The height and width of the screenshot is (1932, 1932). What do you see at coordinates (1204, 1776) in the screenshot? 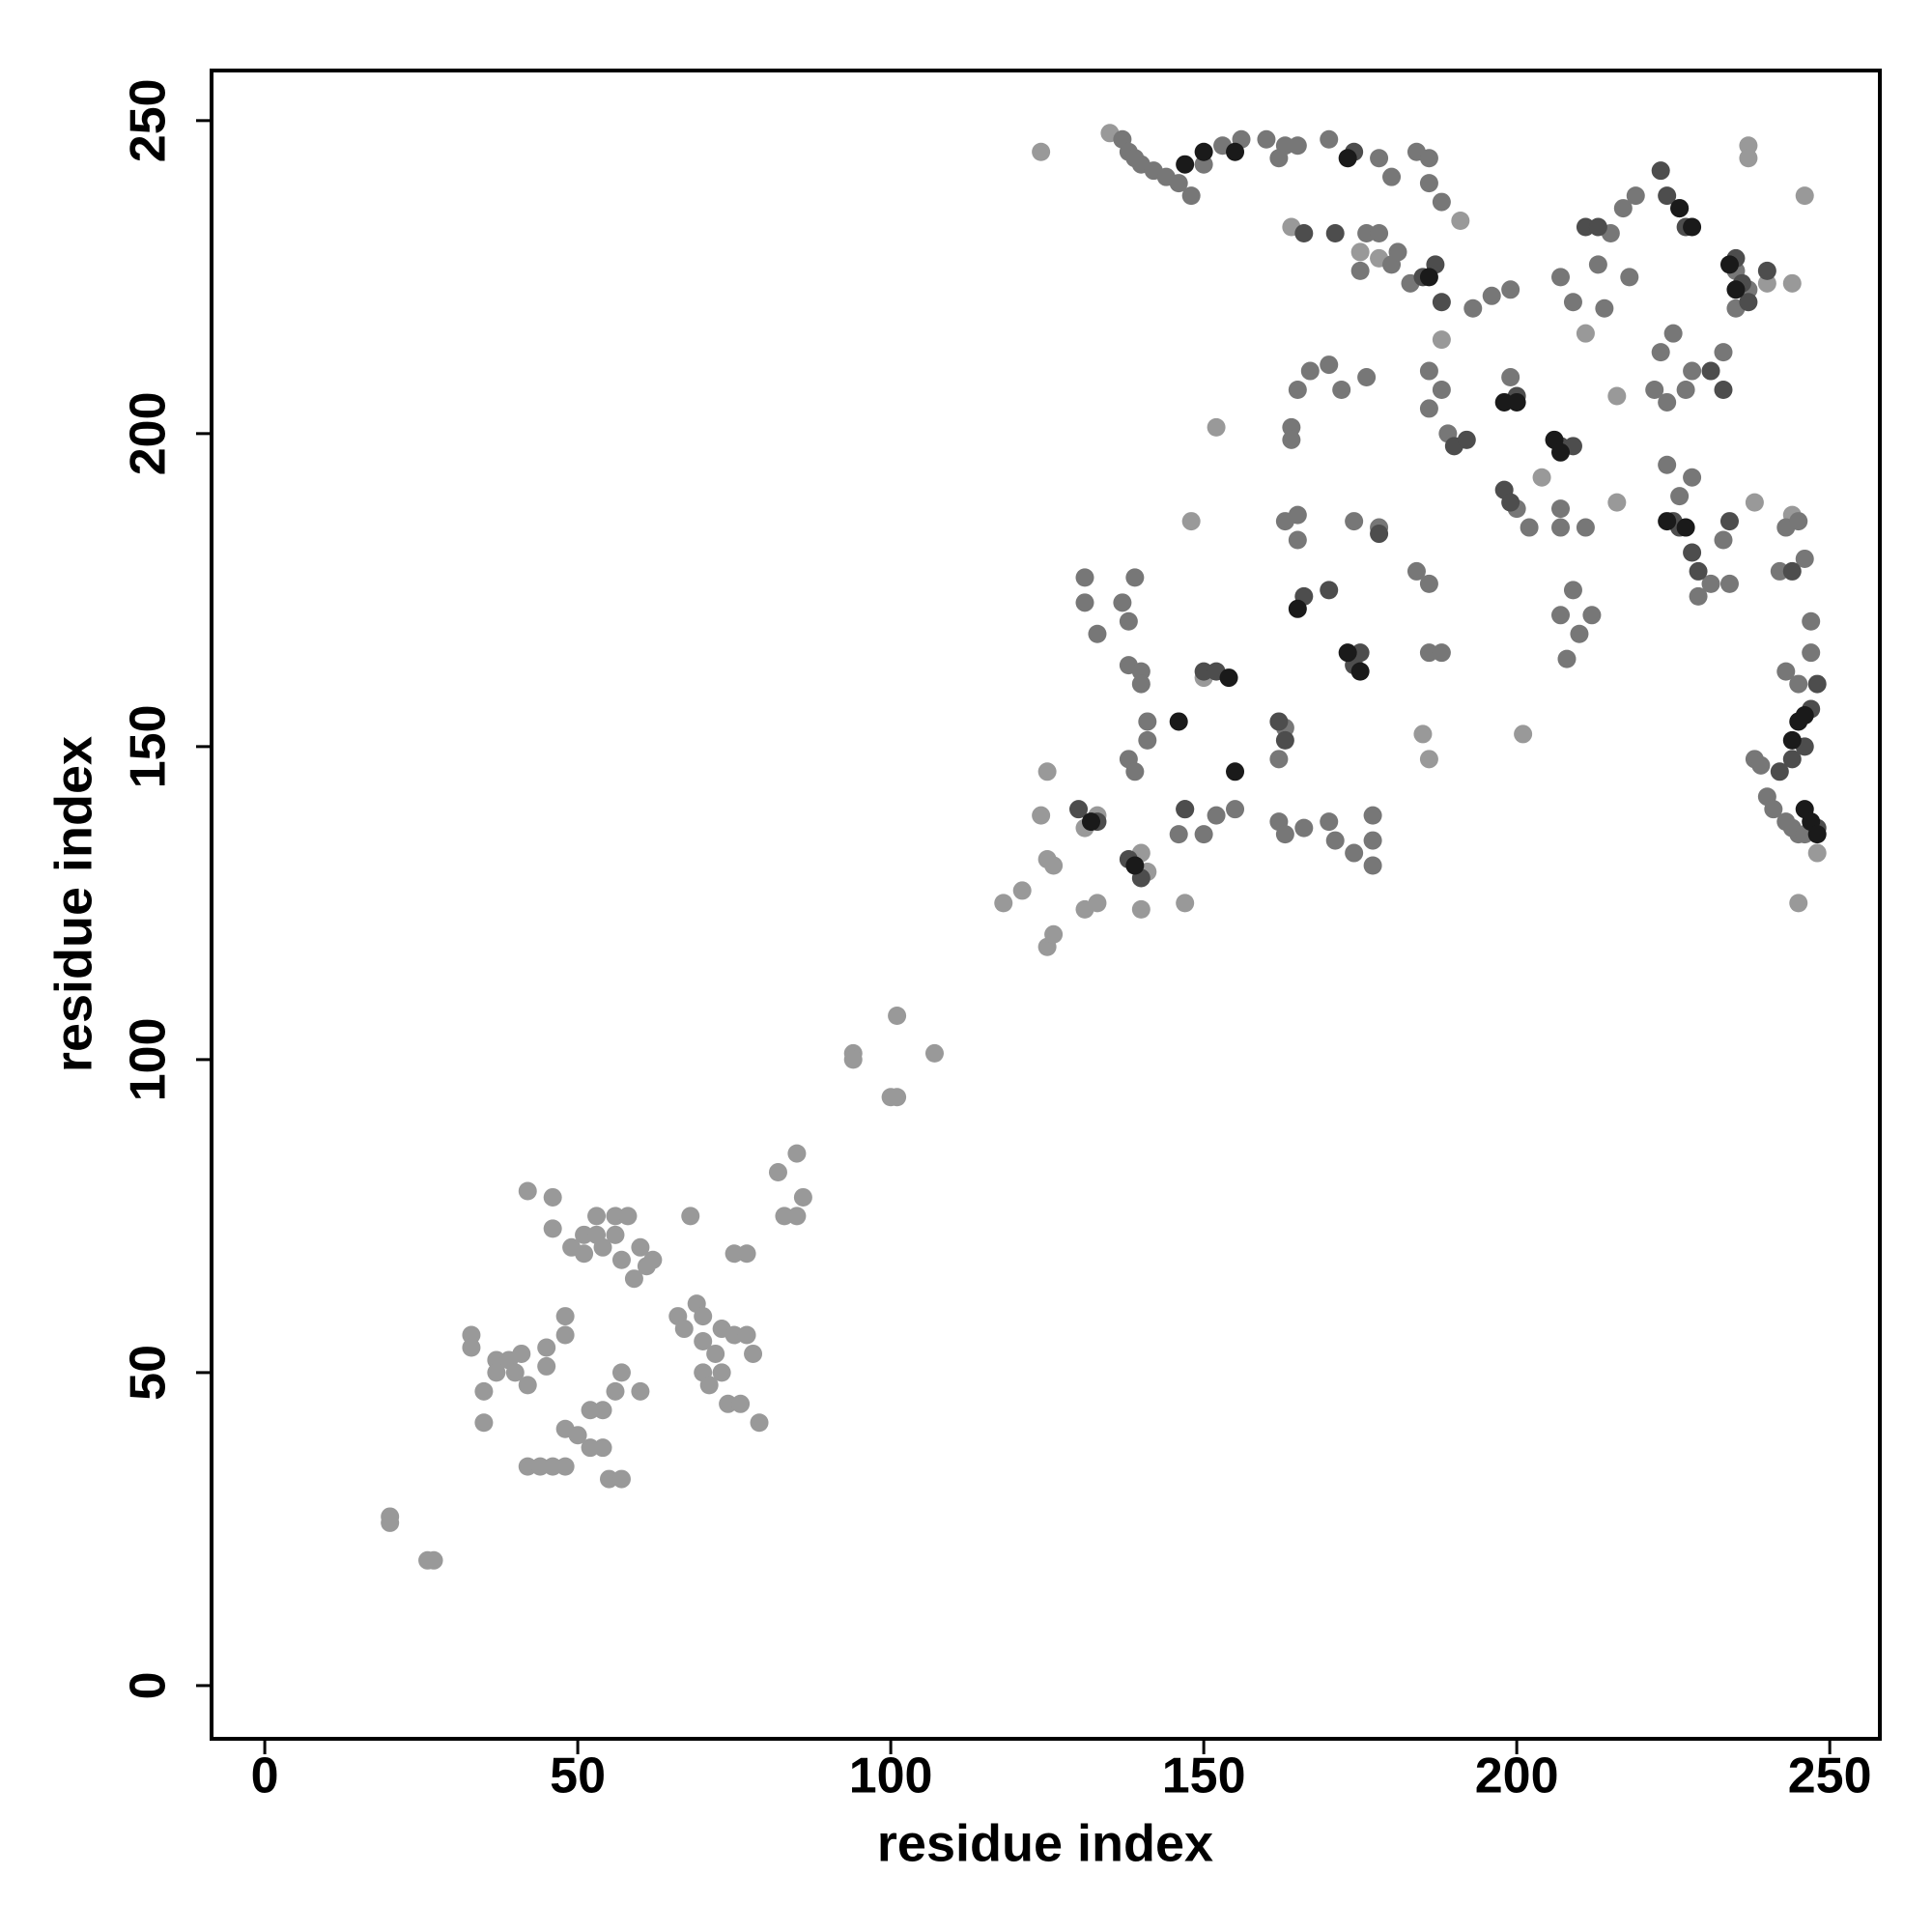
I see `x-tick-label: 150` at bounding box center [1204, 1776].